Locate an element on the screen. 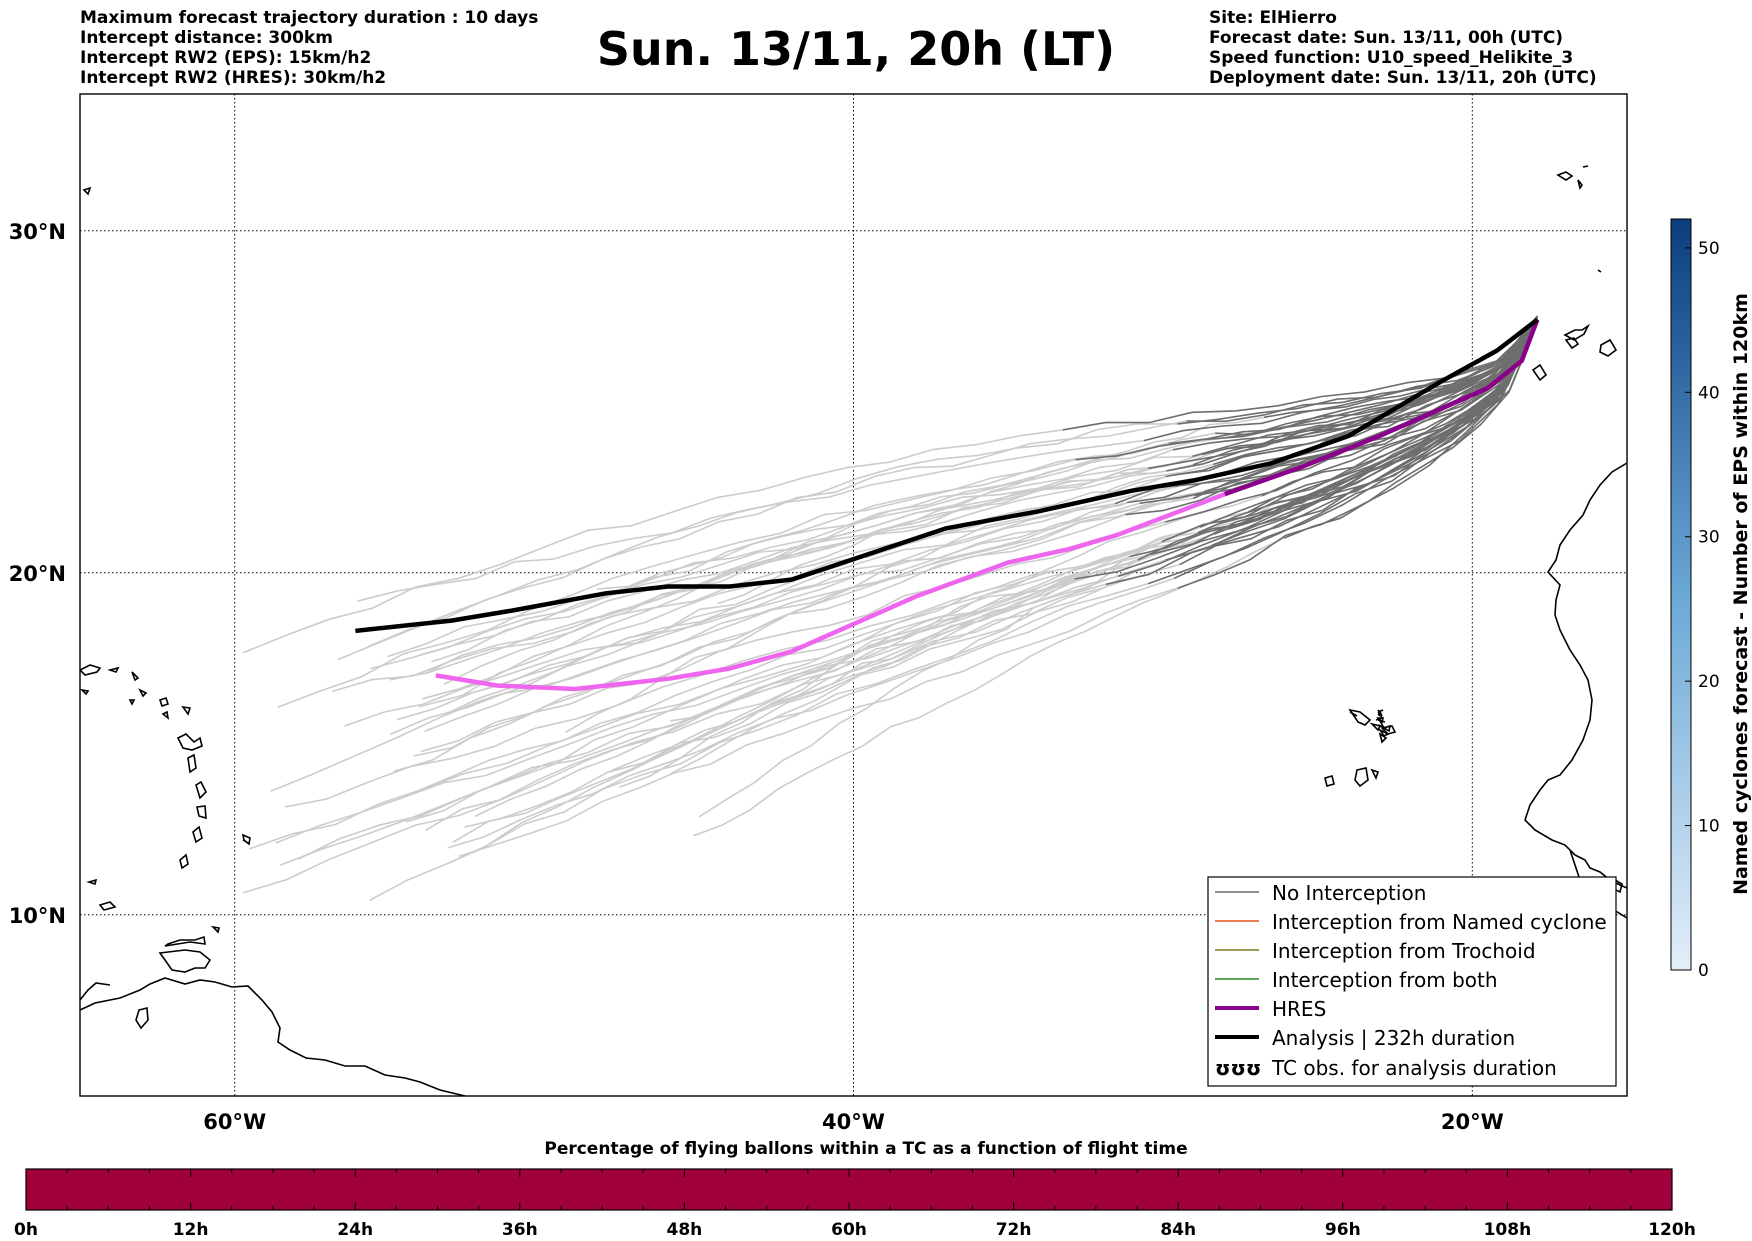 Image resolution: width=1752 pixels, height=1241 pixels. lon-tick-label: 20°W is located at coordinates (1472, 1122).